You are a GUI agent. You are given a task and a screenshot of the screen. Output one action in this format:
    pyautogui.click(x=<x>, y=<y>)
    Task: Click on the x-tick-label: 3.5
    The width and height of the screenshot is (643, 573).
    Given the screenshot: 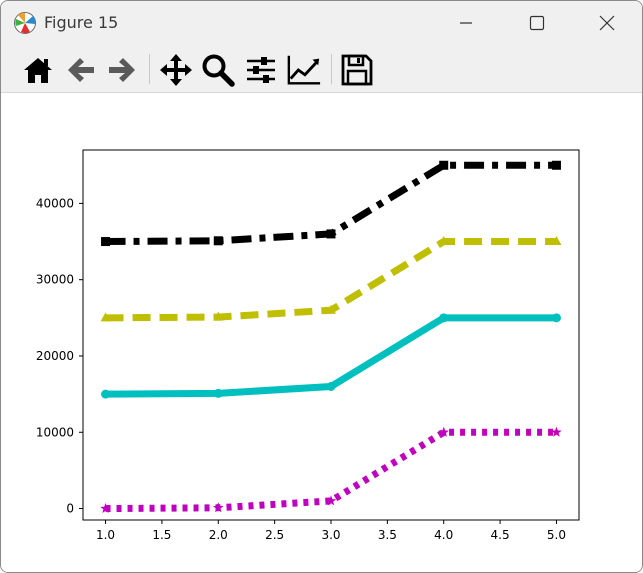 What is the action you would take?
    pyautogui.click(x=387, y=535)
    